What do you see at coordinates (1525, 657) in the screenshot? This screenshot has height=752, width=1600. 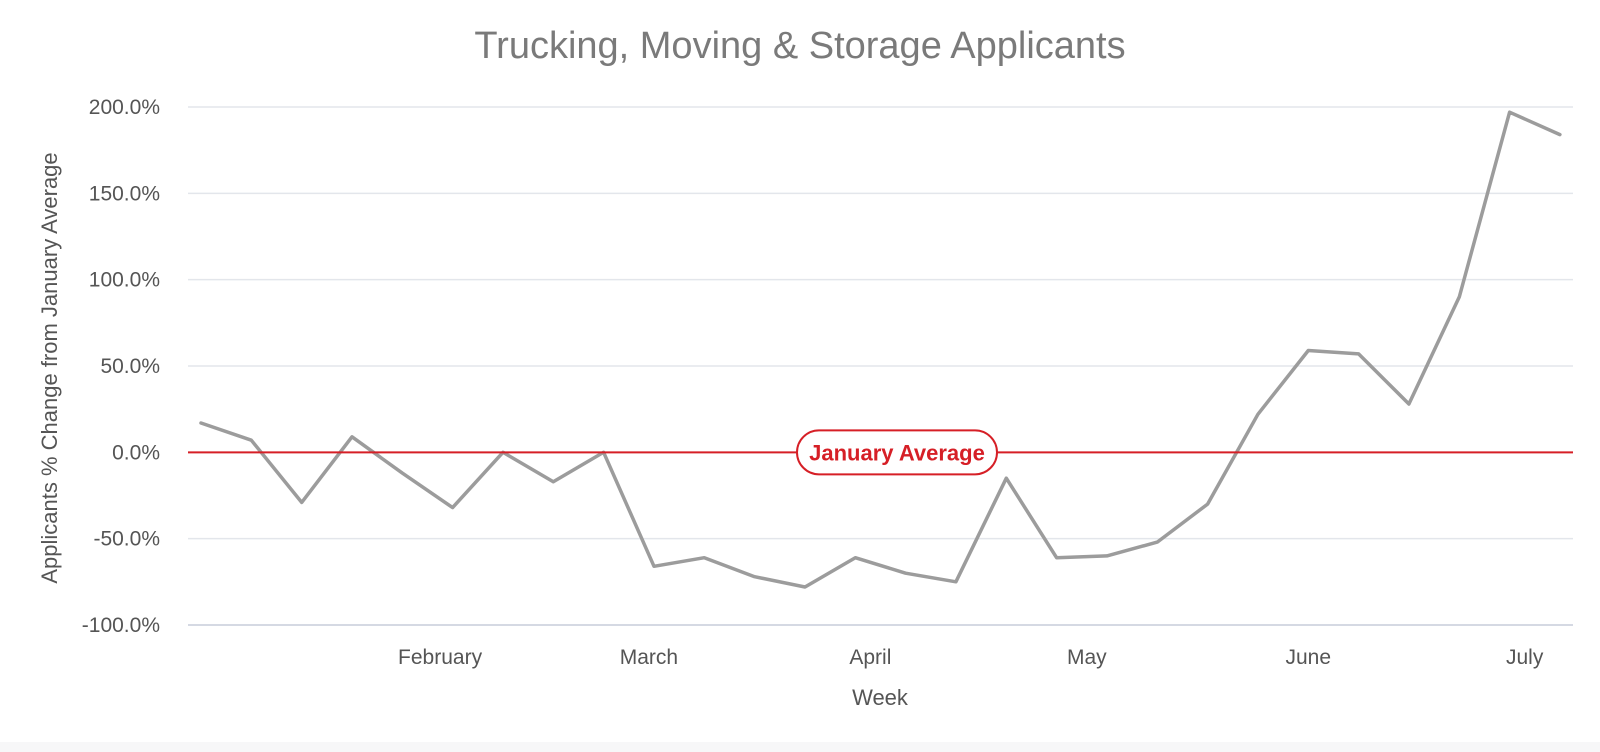 I see `x-tick-label: July` at bounding box center [1525, 657].